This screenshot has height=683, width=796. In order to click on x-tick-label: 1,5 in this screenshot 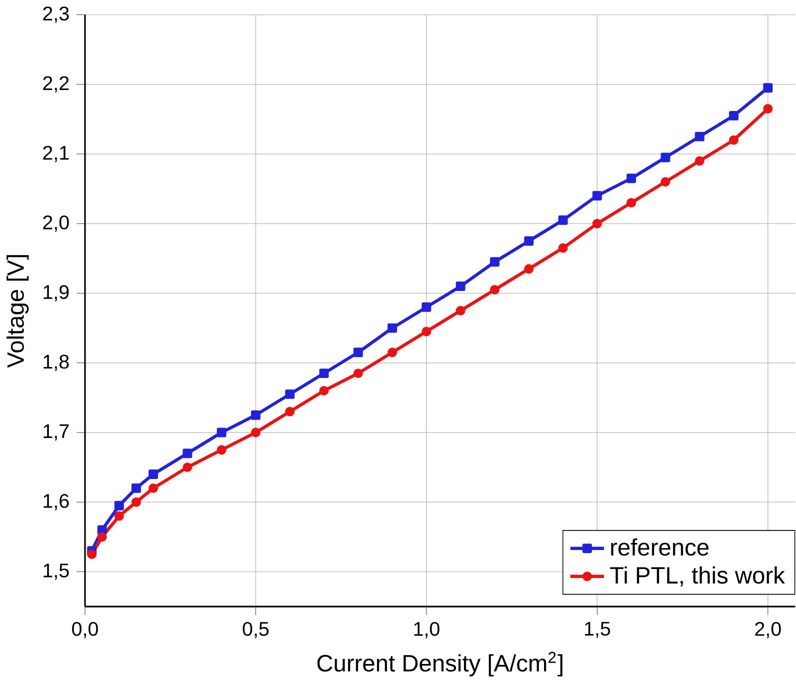, I will do `click(597, 630)`.